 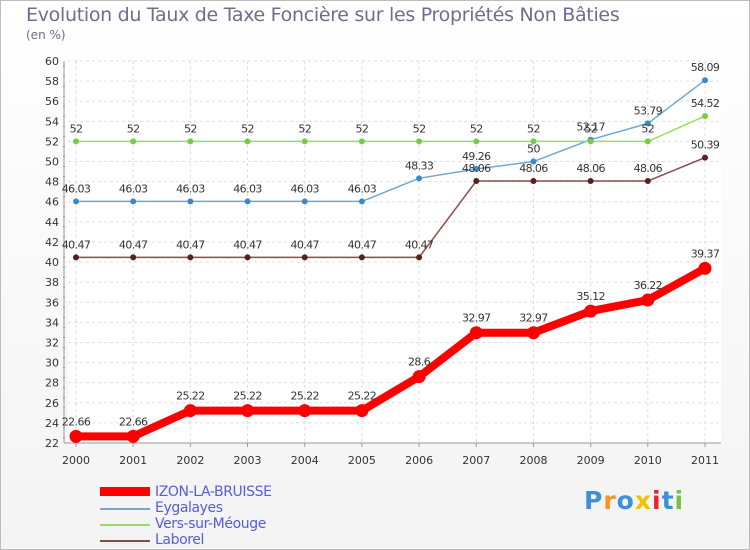 What do you see at coordinates (533, 318) in the screenshot?
I see `data-label: 32.97` at bounding box center [533, 318].